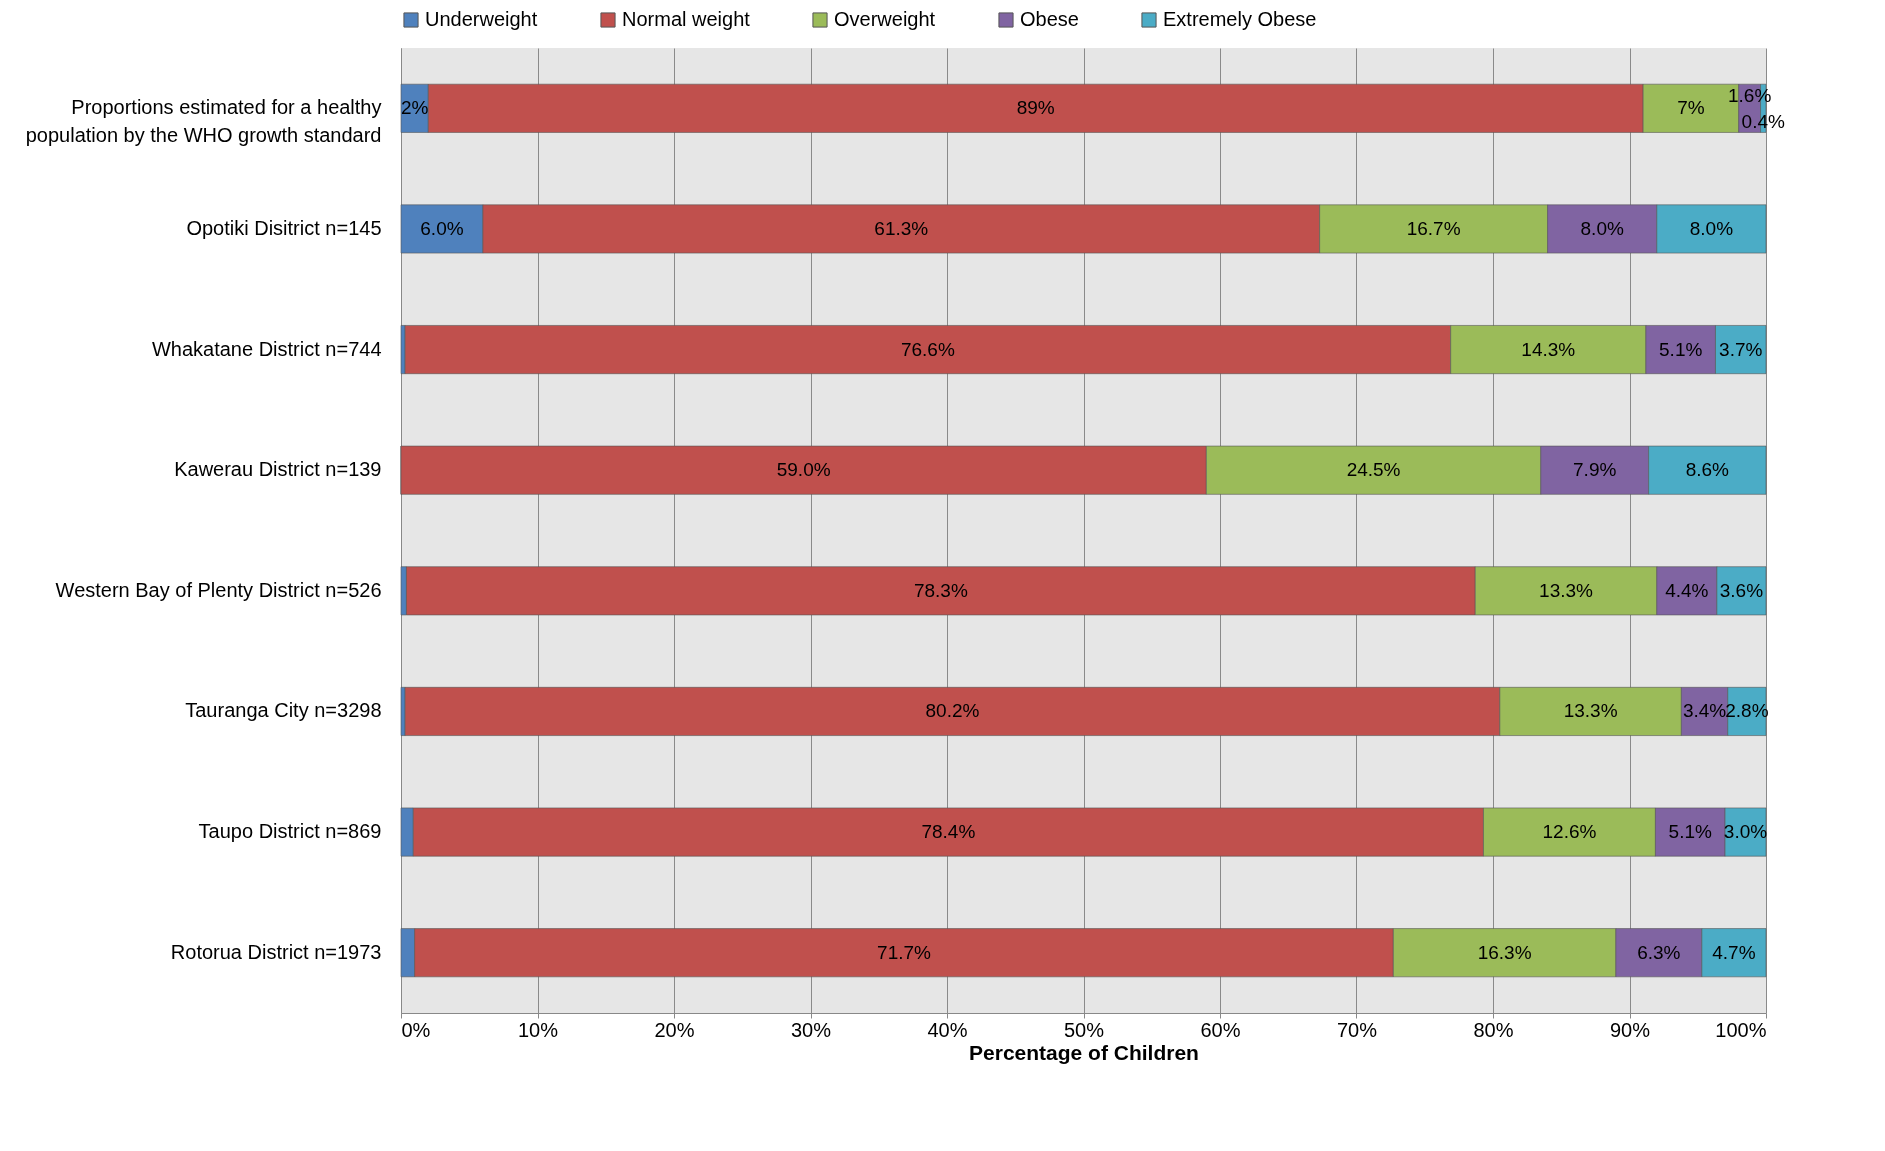  What do you see at coordinates (811, 1029) in the screenshot?
I see `x-tick-label: 30%` at bounding box center [811, 1029].